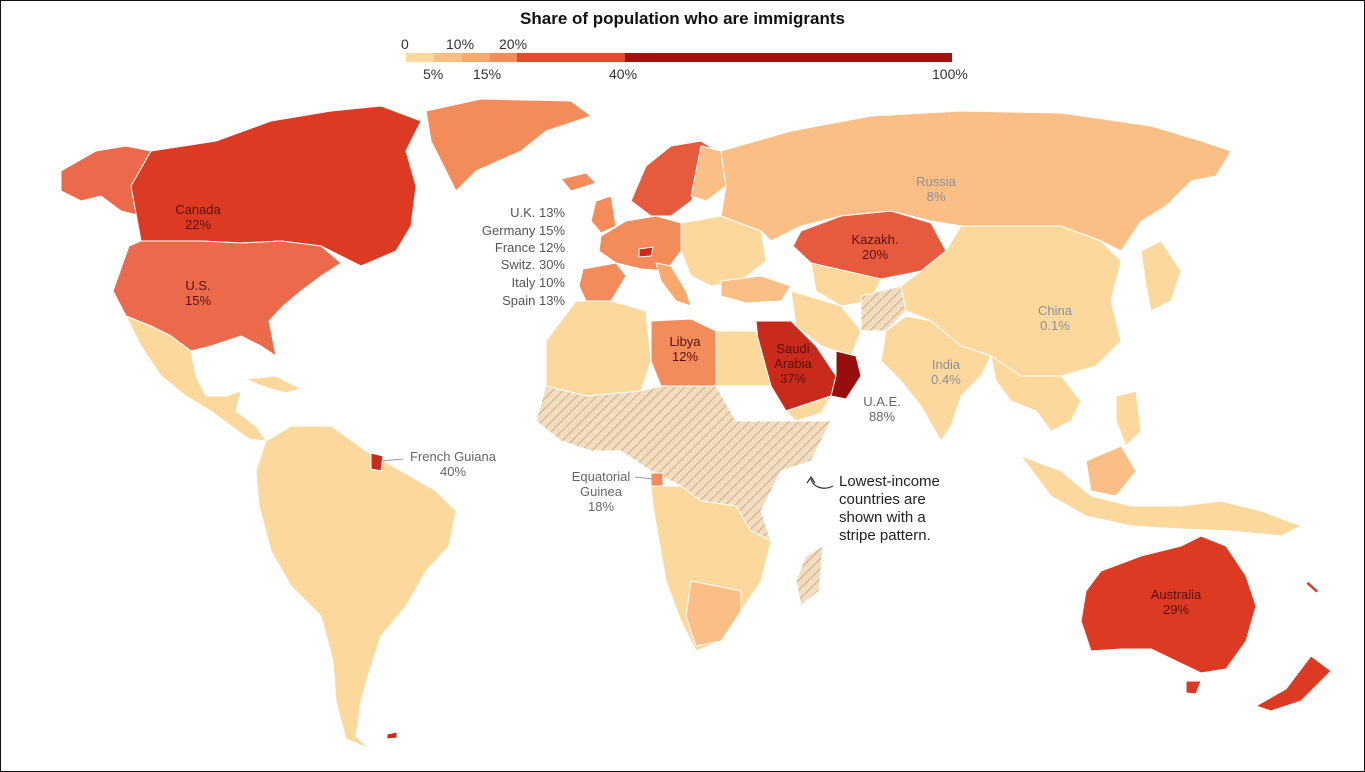 Image resolution: width=1365 pixels, height=772 pixels. Describe the element at coordinates (453, 471) in the screenshot. I see `label-french-guiana-value: 40%` at that location.